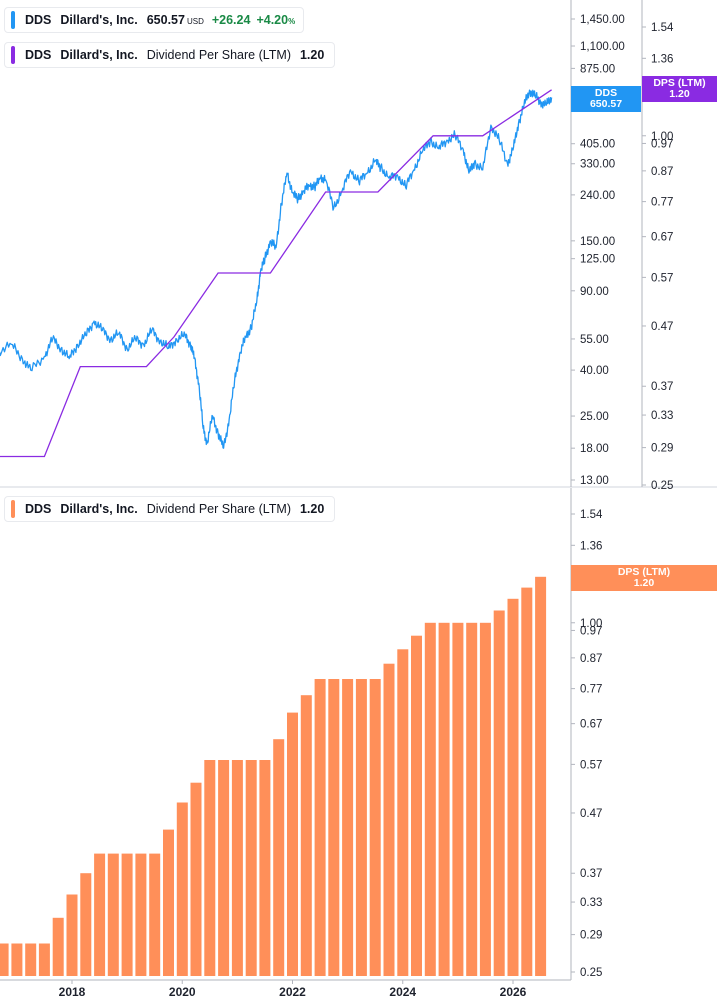 The image size is (717, 1005). I want to click on price-axis-tick-label: 405.00, so click(597, 145).